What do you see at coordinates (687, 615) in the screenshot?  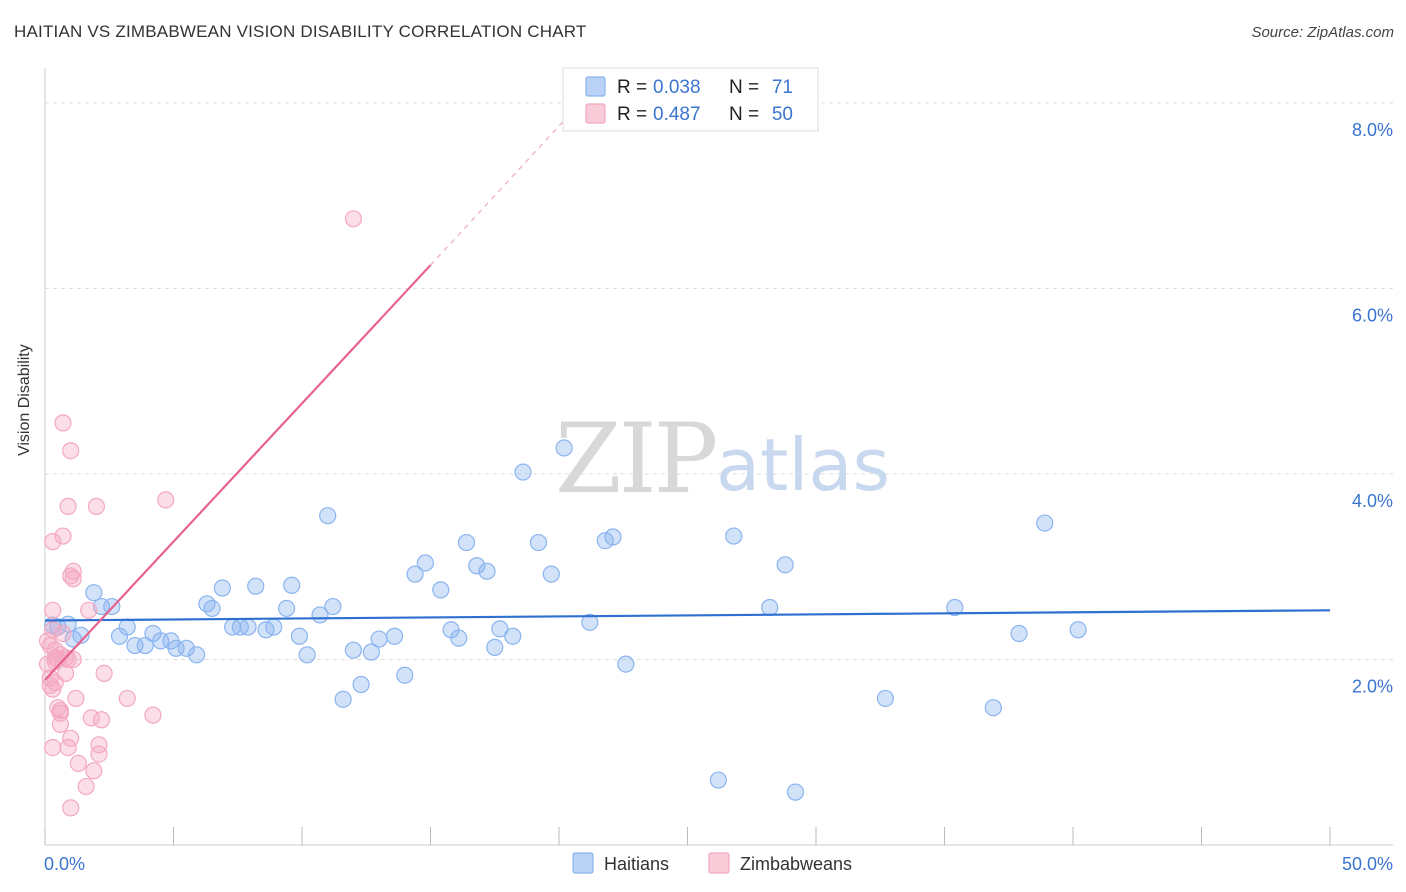 I see `haitian-trendline` at bounding box center [687, 615].